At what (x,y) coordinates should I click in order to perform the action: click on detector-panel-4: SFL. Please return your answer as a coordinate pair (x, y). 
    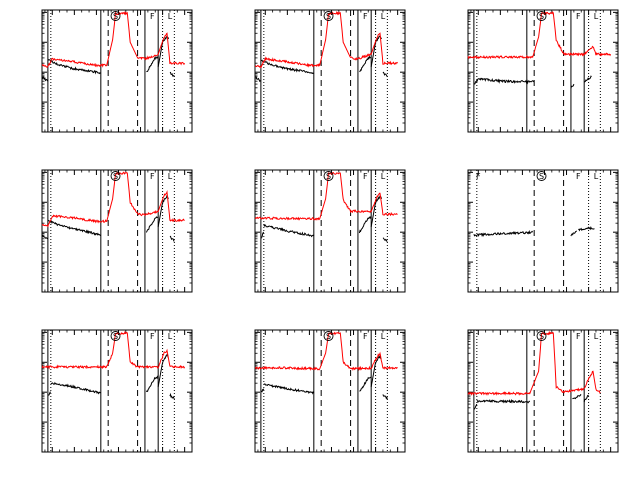
    Looking at the image, I should click on (117, 231).